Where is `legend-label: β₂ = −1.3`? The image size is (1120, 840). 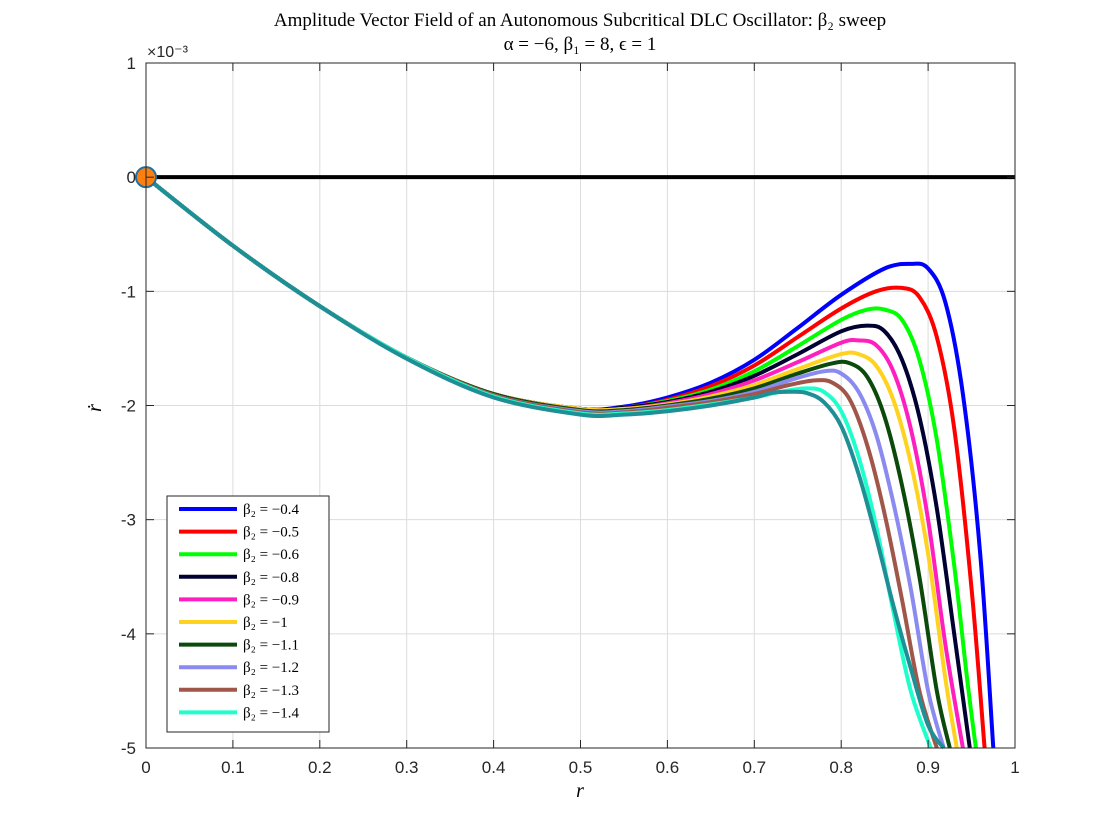
legend-label: β₂ = −1.3 is located at coordinates (271, 691).